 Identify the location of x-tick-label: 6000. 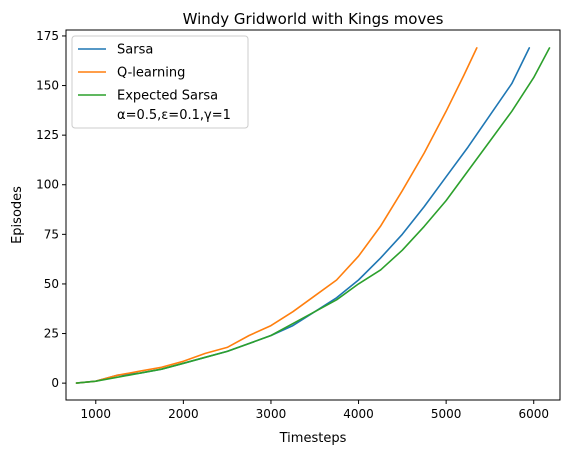
(533, 414).